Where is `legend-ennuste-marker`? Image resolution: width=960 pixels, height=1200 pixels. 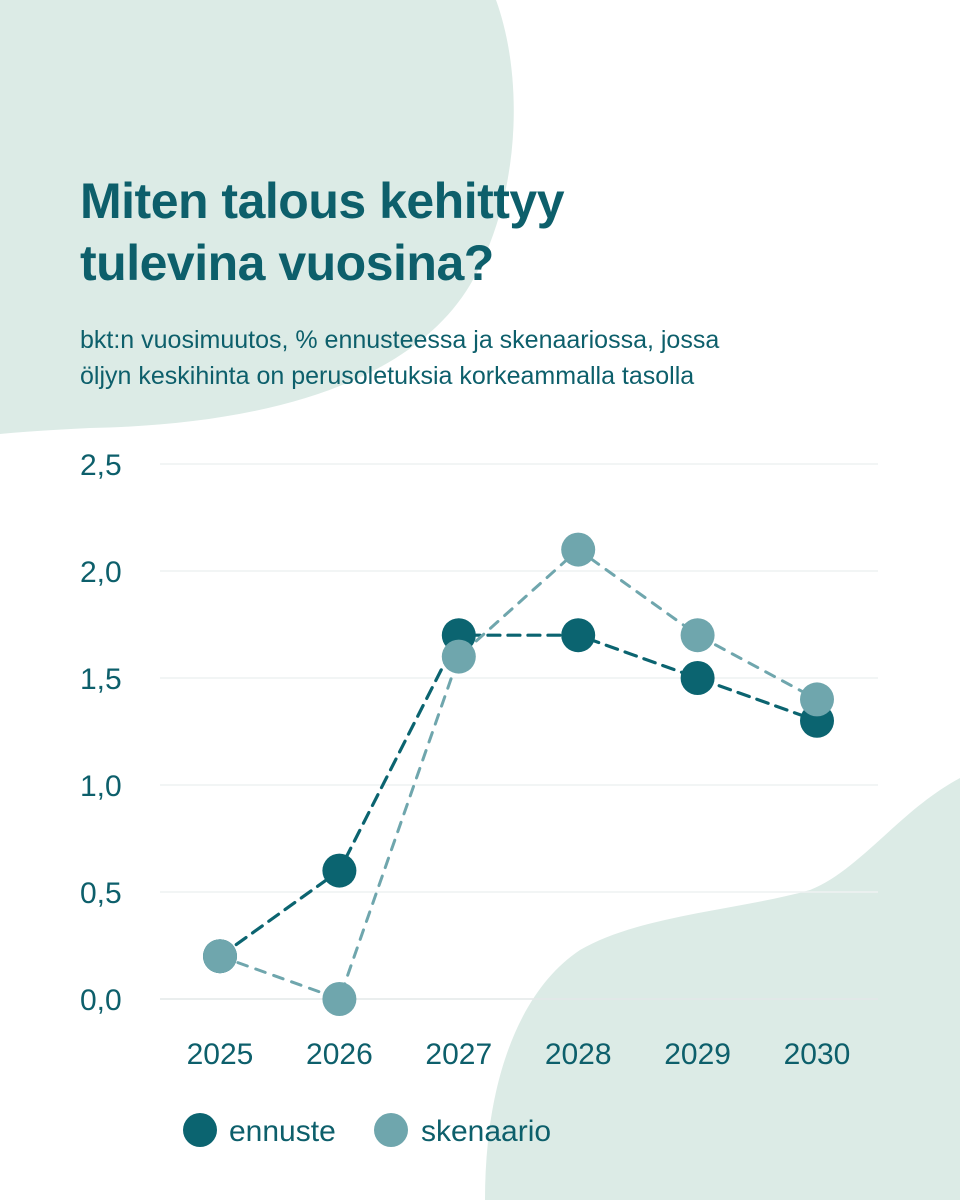 legend-ennuste-marker is located at coordinates (200, 1130).